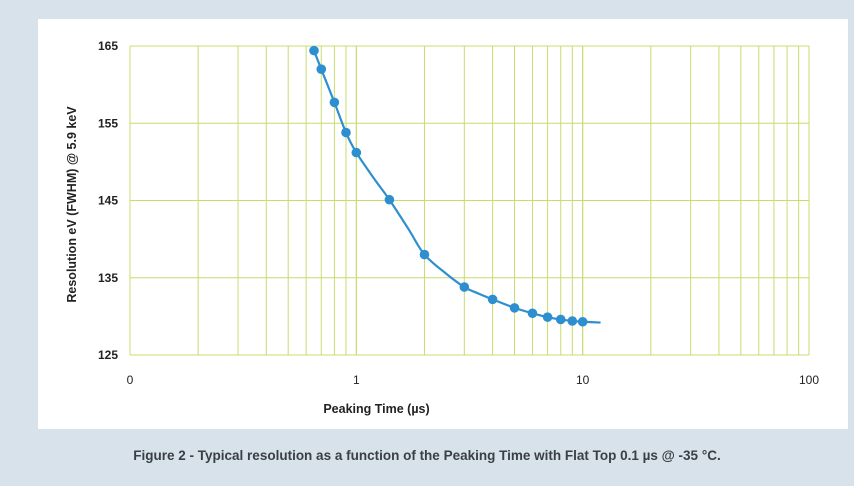 Image resolution: width=854 pixels, height=486 pixels. I want to click on y-axis-ticks: 125 135 145 155 165, so click(108, 200).